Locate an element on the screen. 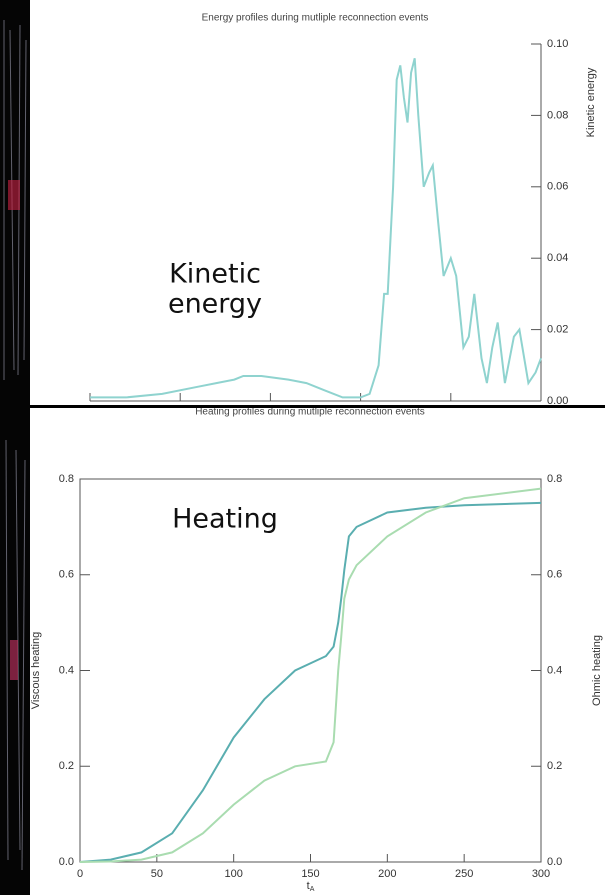 The height and width of the screenshot is (895, 605). annotation: energy is located at coordinates (215, 304).